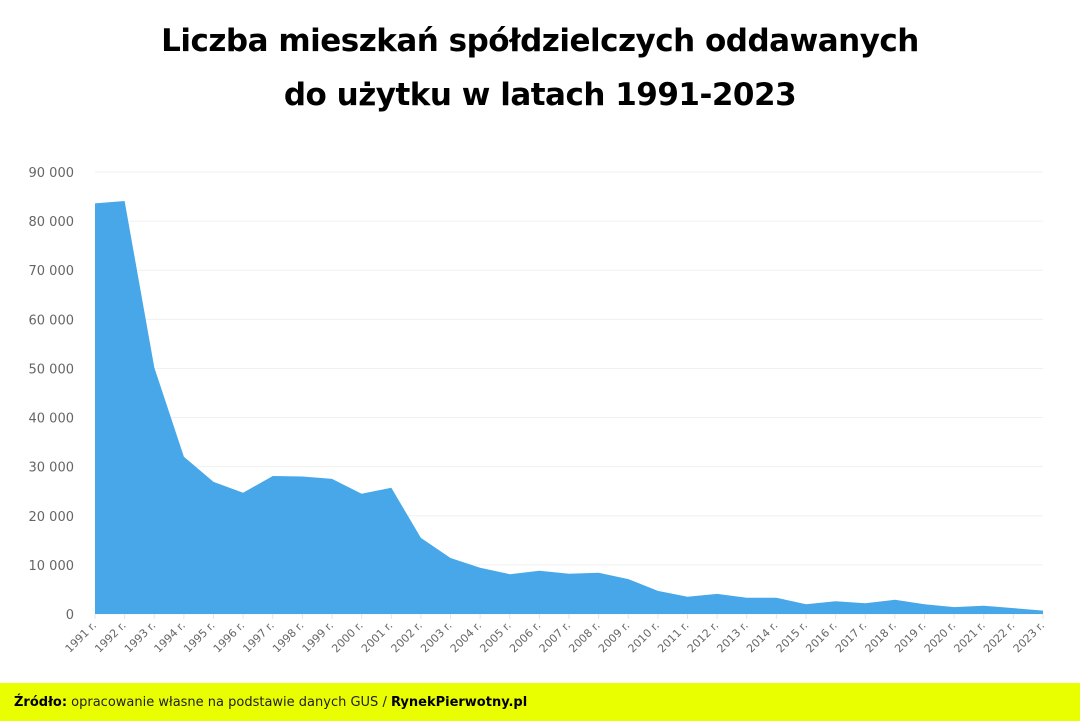  Describe the element at coordinates (495, 637) in the screenshot. I see `x-tick-label: 2005 r.` at that location.